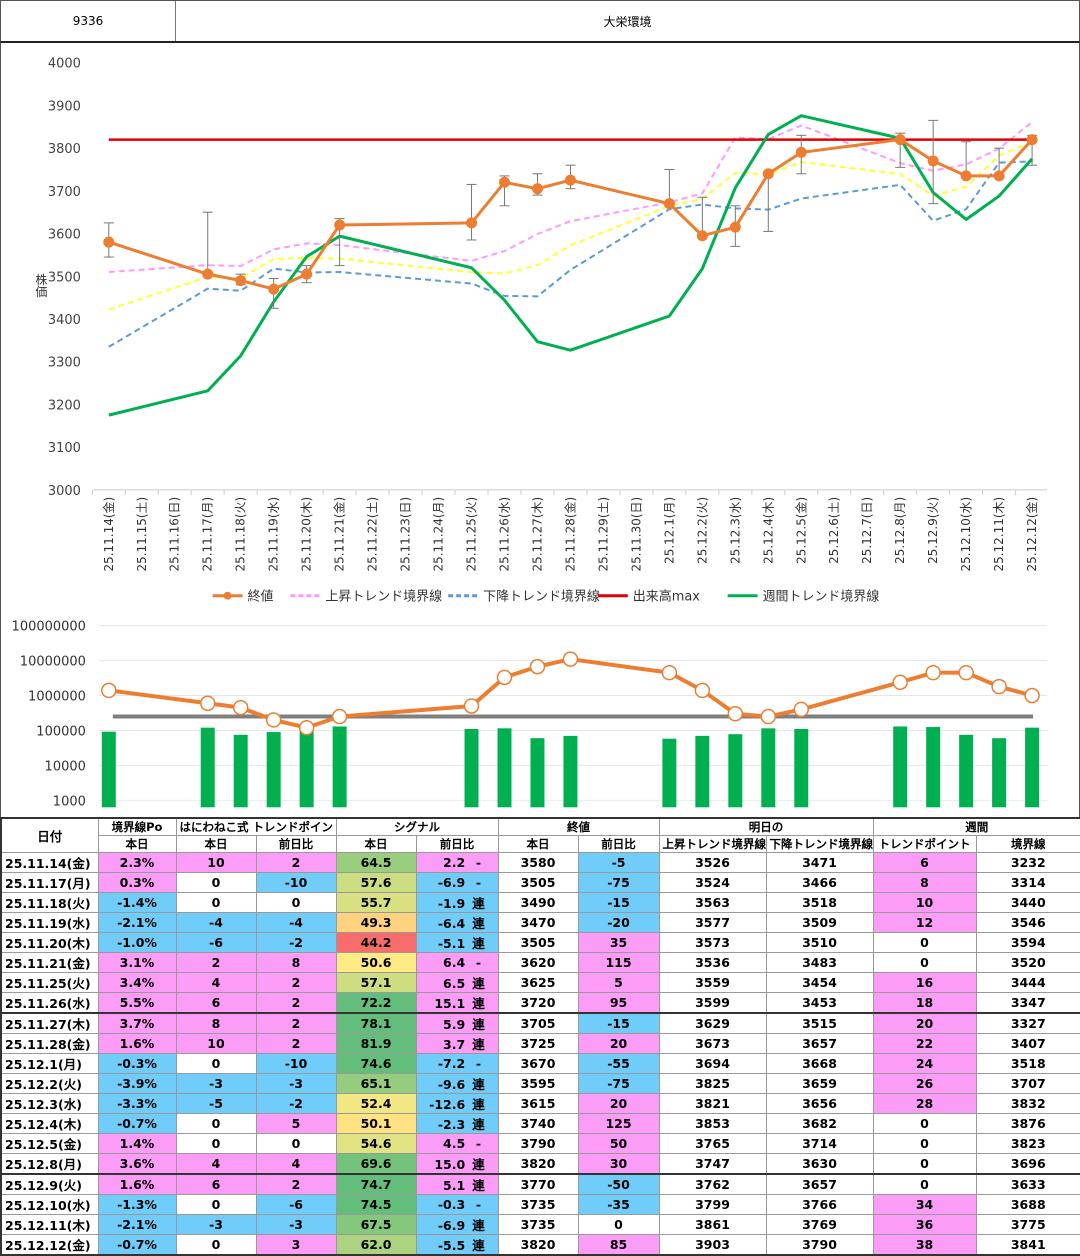 The image size is (1080, 1256). Describe the element at coordinates (457, 1124) in the screenshot. I see `signal-diff-cell: -2.3 連` at that location.